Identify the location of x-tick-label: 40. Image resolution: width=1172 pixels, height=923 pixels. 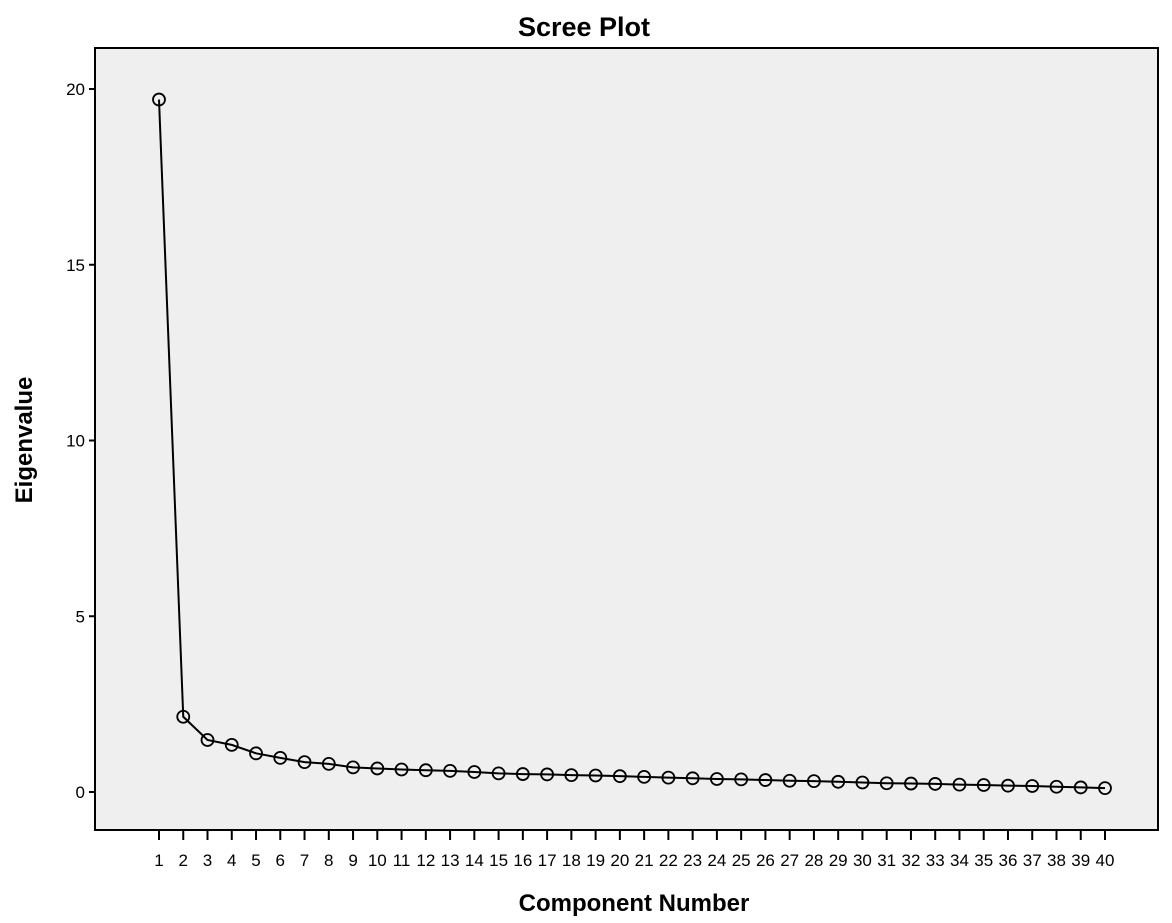
(1105, 860).